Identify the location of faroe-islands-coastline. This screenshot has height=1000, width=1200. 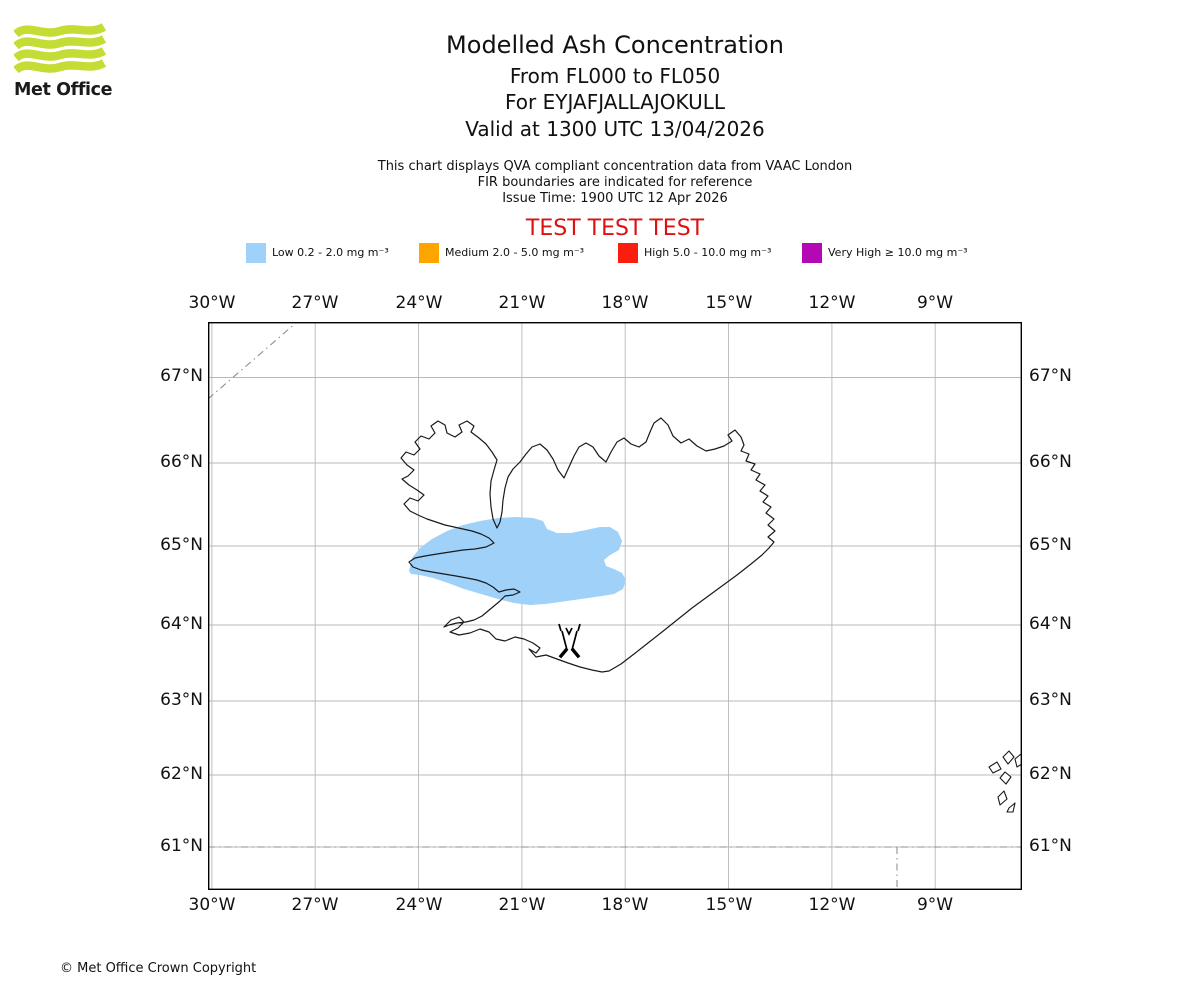
(1005, 781).